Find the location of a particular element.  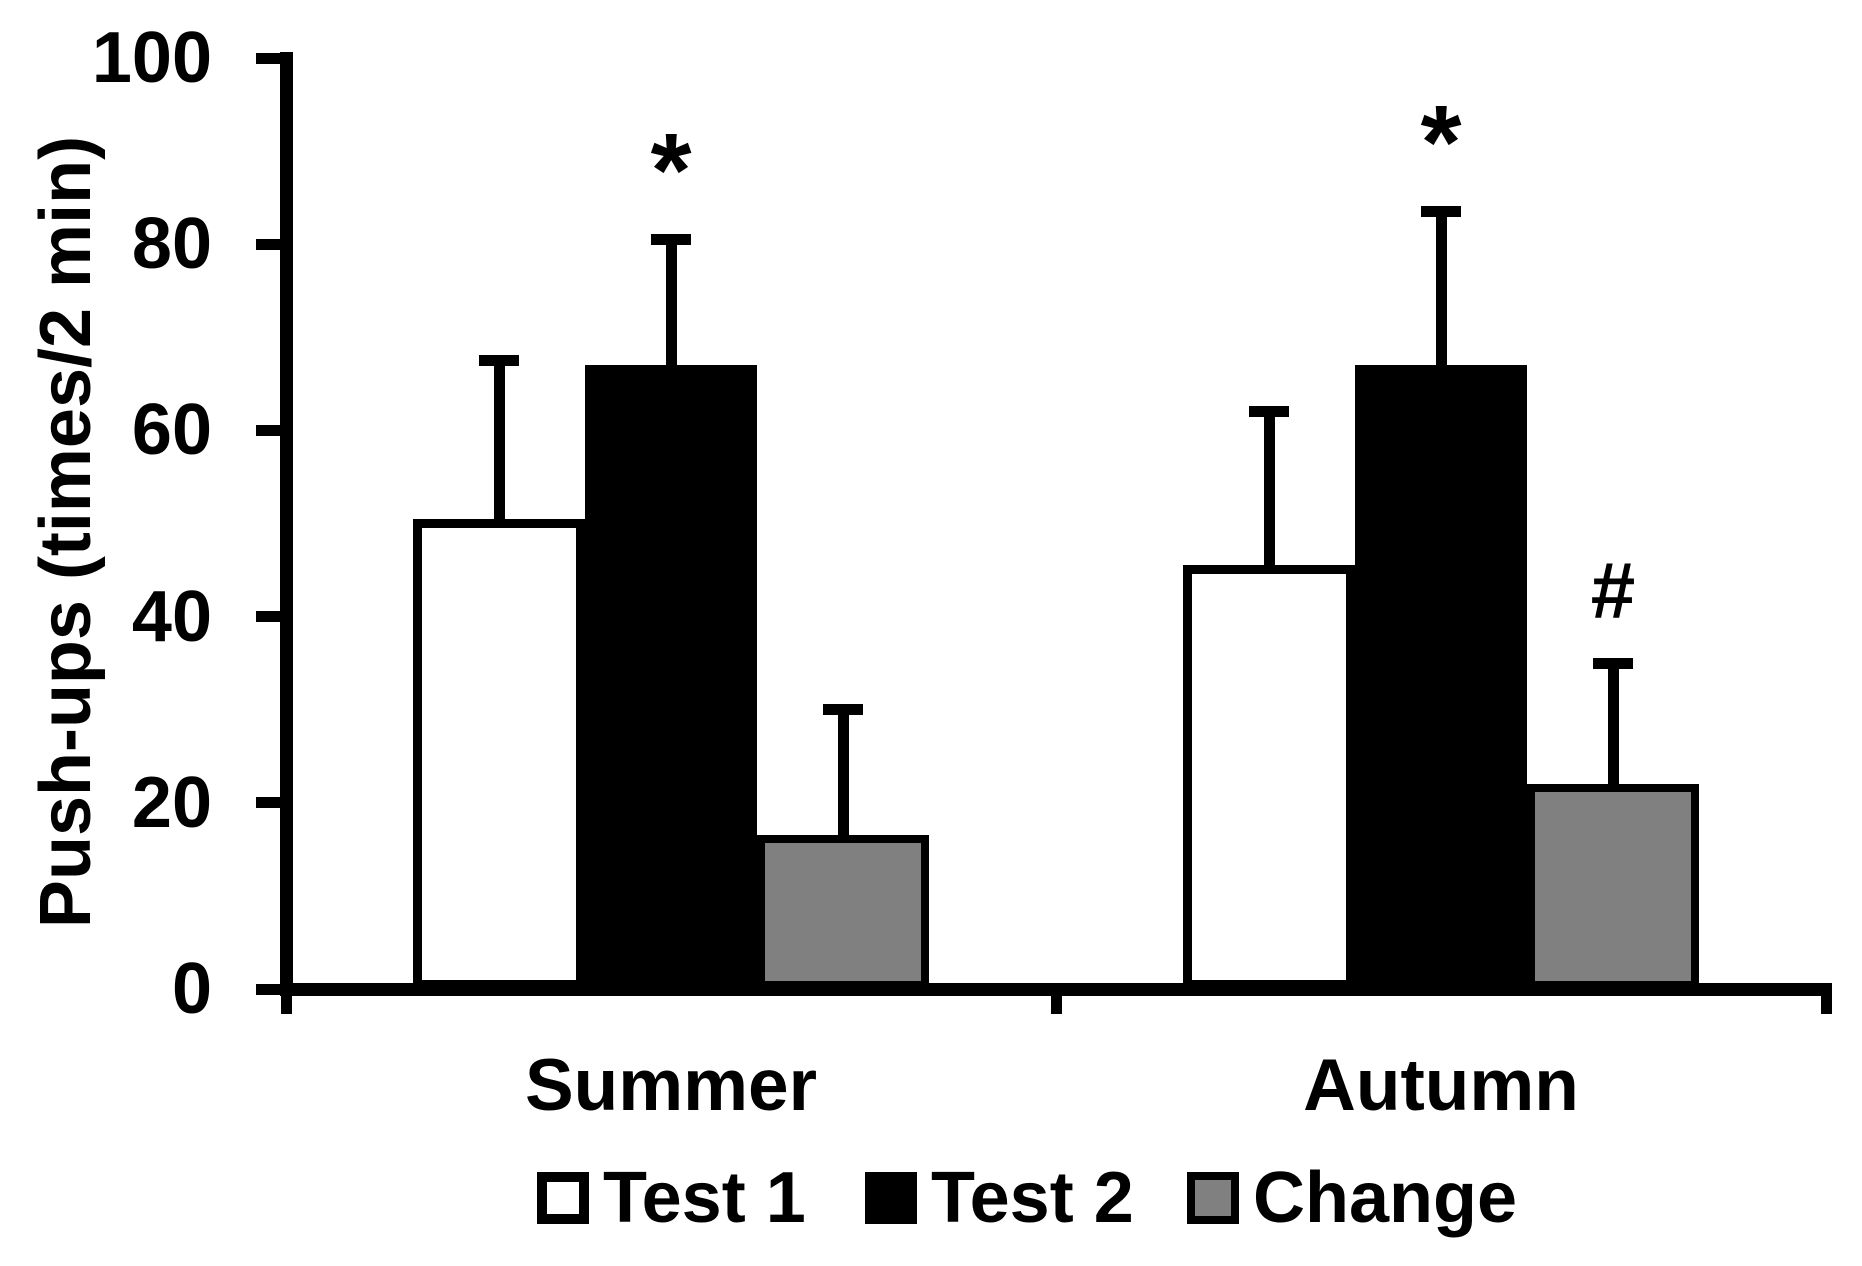

legend-item-change: Change is located at coordinates (1352, 1198).